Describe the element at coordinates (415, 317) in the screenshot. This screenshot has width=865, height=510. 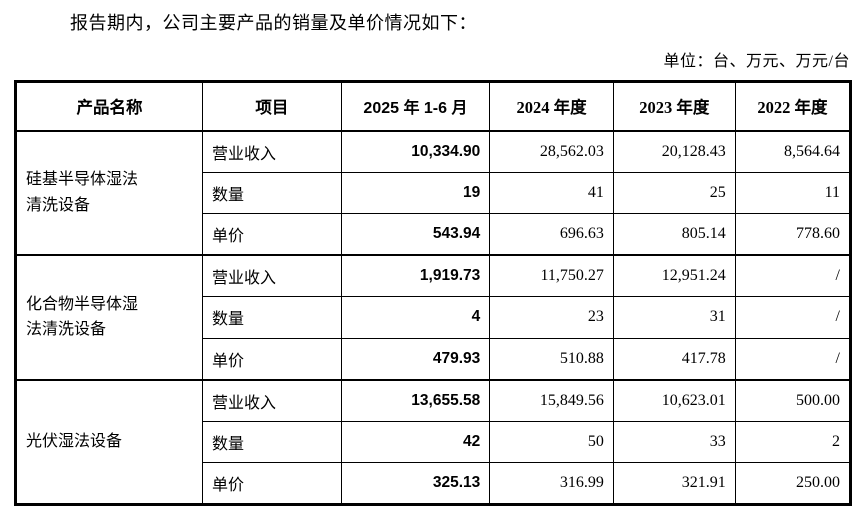
I see `value-cell: 4` at that location.